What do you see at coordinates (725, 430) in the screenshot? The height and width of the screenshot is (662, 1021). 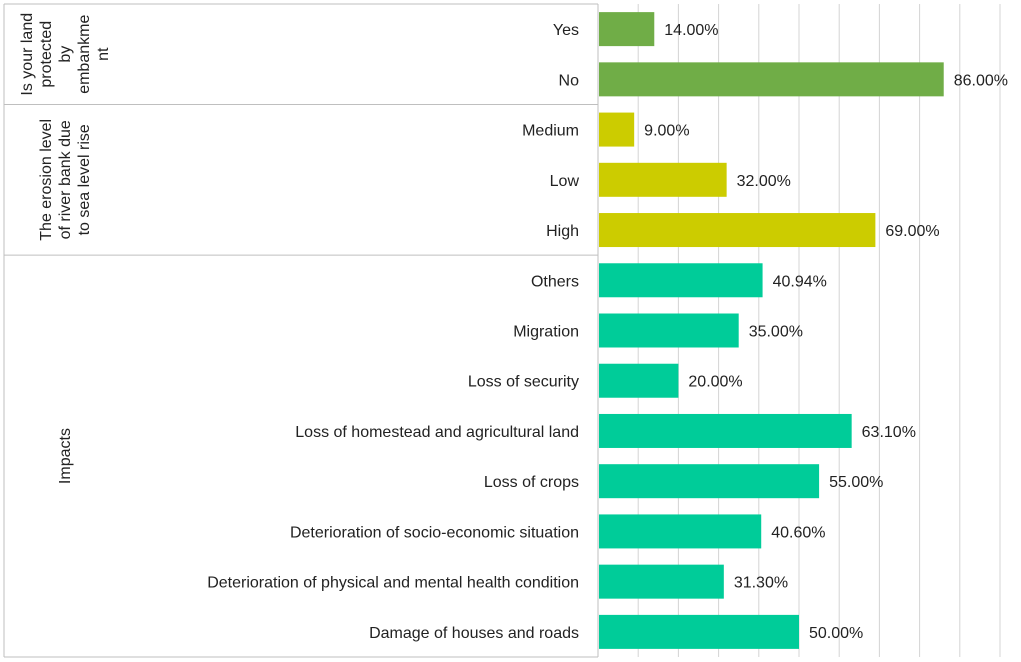 I see `bar-loss-of-homestead-and-agricultural-land` at bounding box center [725, 430].